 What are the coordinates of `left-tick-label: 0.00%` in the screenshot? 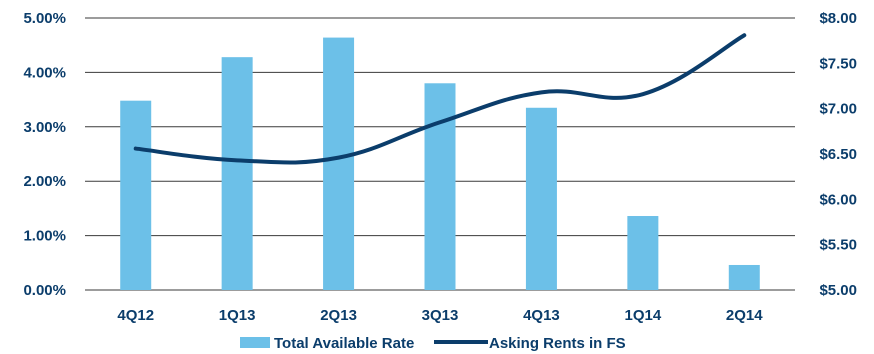 It's located at (44, 290).